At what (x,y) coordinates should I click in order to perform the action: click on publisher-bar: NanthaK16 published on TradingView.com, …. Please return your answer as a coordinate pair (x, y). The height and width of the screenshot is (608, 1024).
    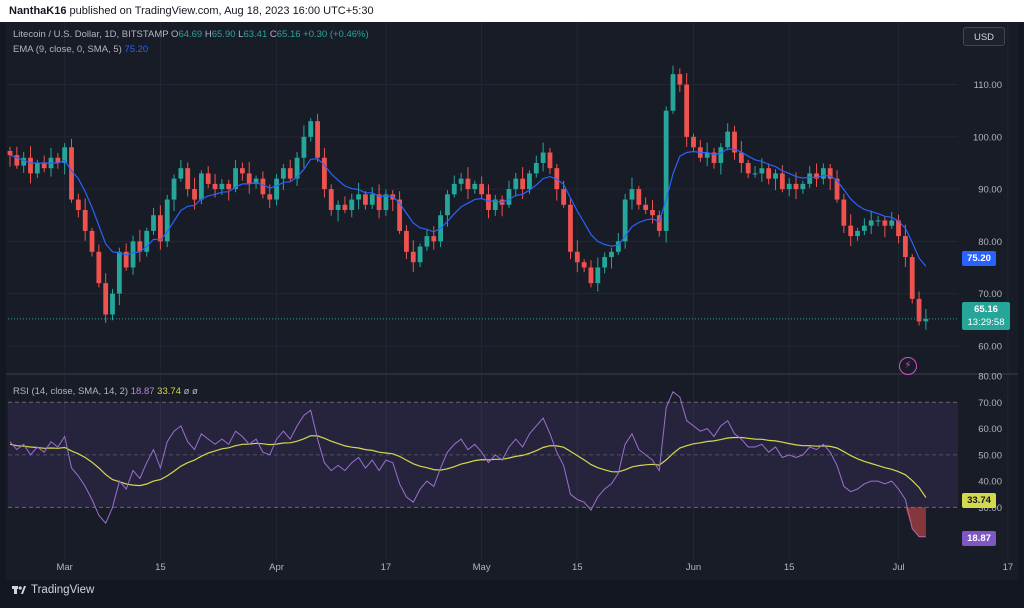
    Looking at the image, I should click on (512, 11).